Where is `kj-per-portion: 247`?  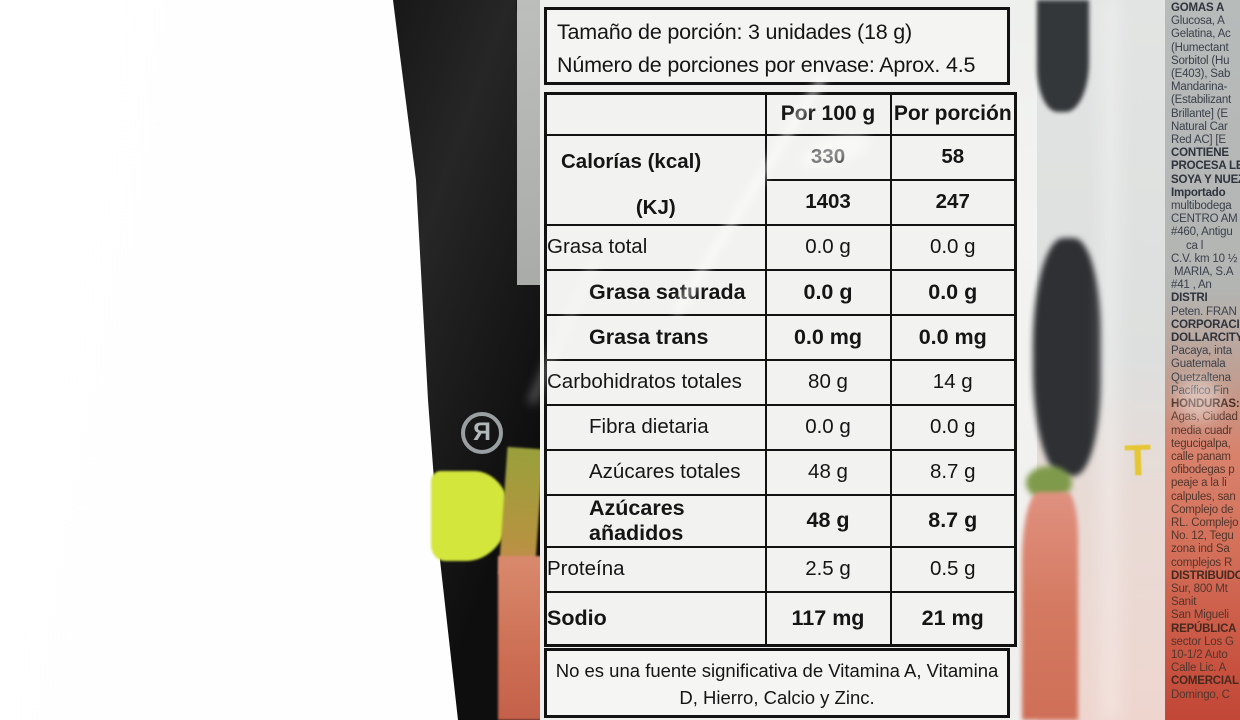
kj-per-portion: 247 is located at coordinates (953, 202).